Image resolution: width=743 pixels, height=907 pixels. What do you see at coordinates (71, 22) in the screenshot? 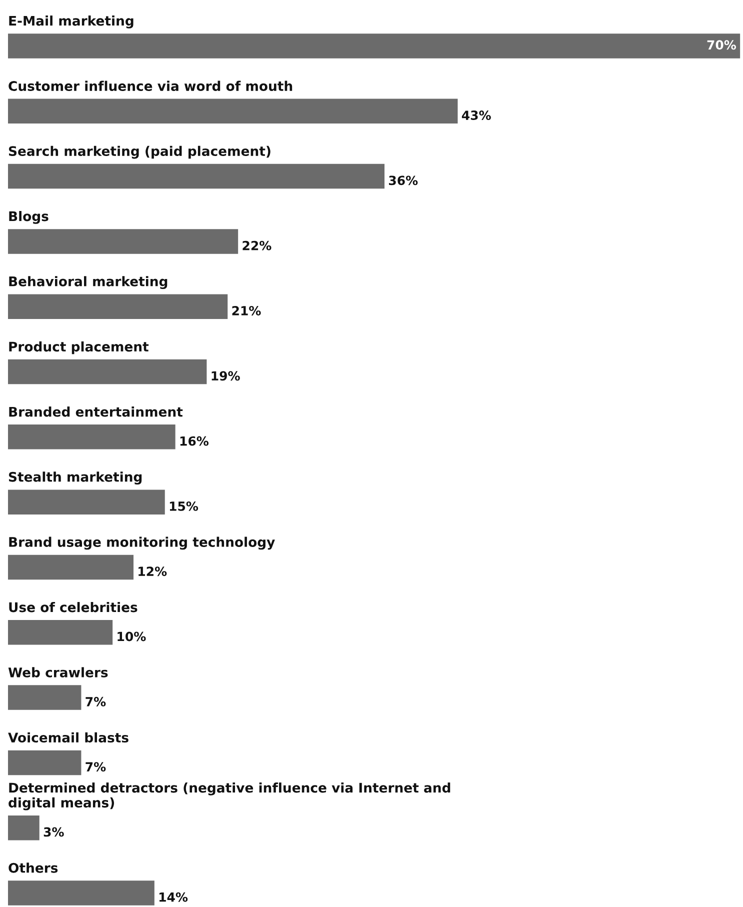
I see `y-tick-label: E-Mail marketing` at bounding box center [71, 22].